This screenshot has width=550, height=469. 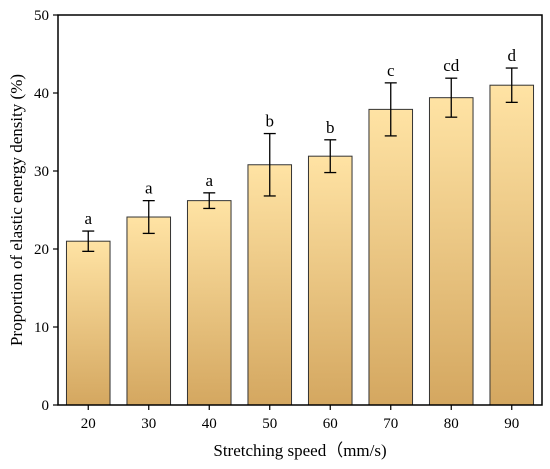 What do you see at coordinates (41, 16) in the screenshot?
I see `y-tick-label: 50` at bounding box center [41, 16].